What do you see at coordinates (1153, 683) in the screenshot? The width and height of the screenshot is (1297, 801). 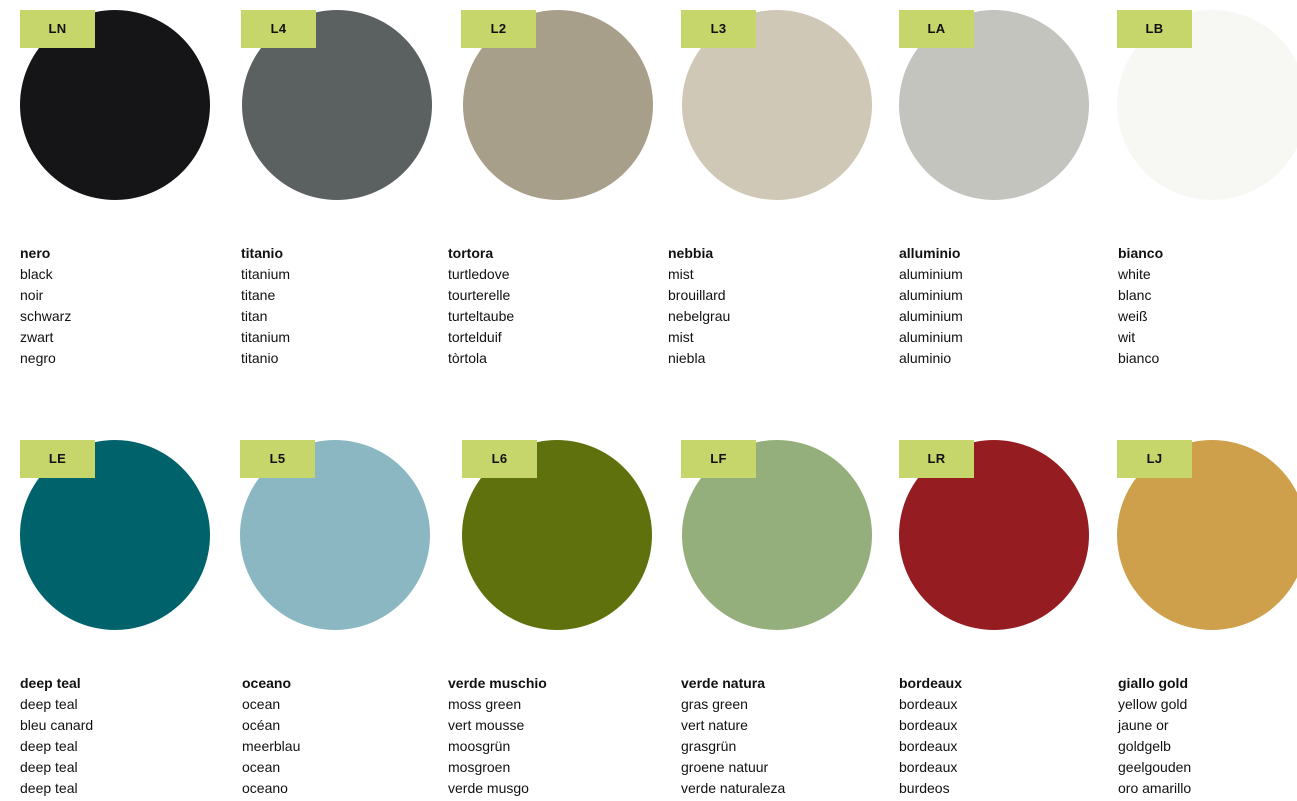 I see `name-italian: giallo gold` at bounding box center [1153, 683].